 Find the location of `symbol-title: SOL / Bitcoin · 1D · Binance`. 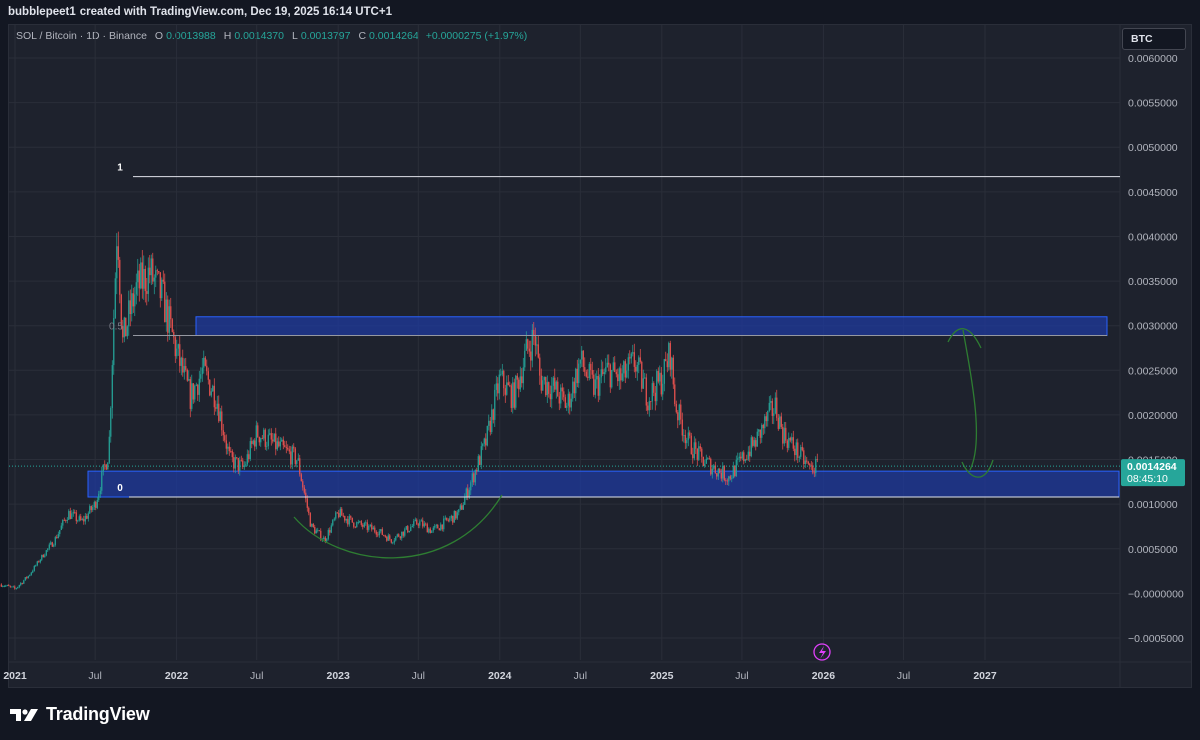

symbol-title: SOL / Bitcoin · 1D · Binance is located at coordinates (81, 36).